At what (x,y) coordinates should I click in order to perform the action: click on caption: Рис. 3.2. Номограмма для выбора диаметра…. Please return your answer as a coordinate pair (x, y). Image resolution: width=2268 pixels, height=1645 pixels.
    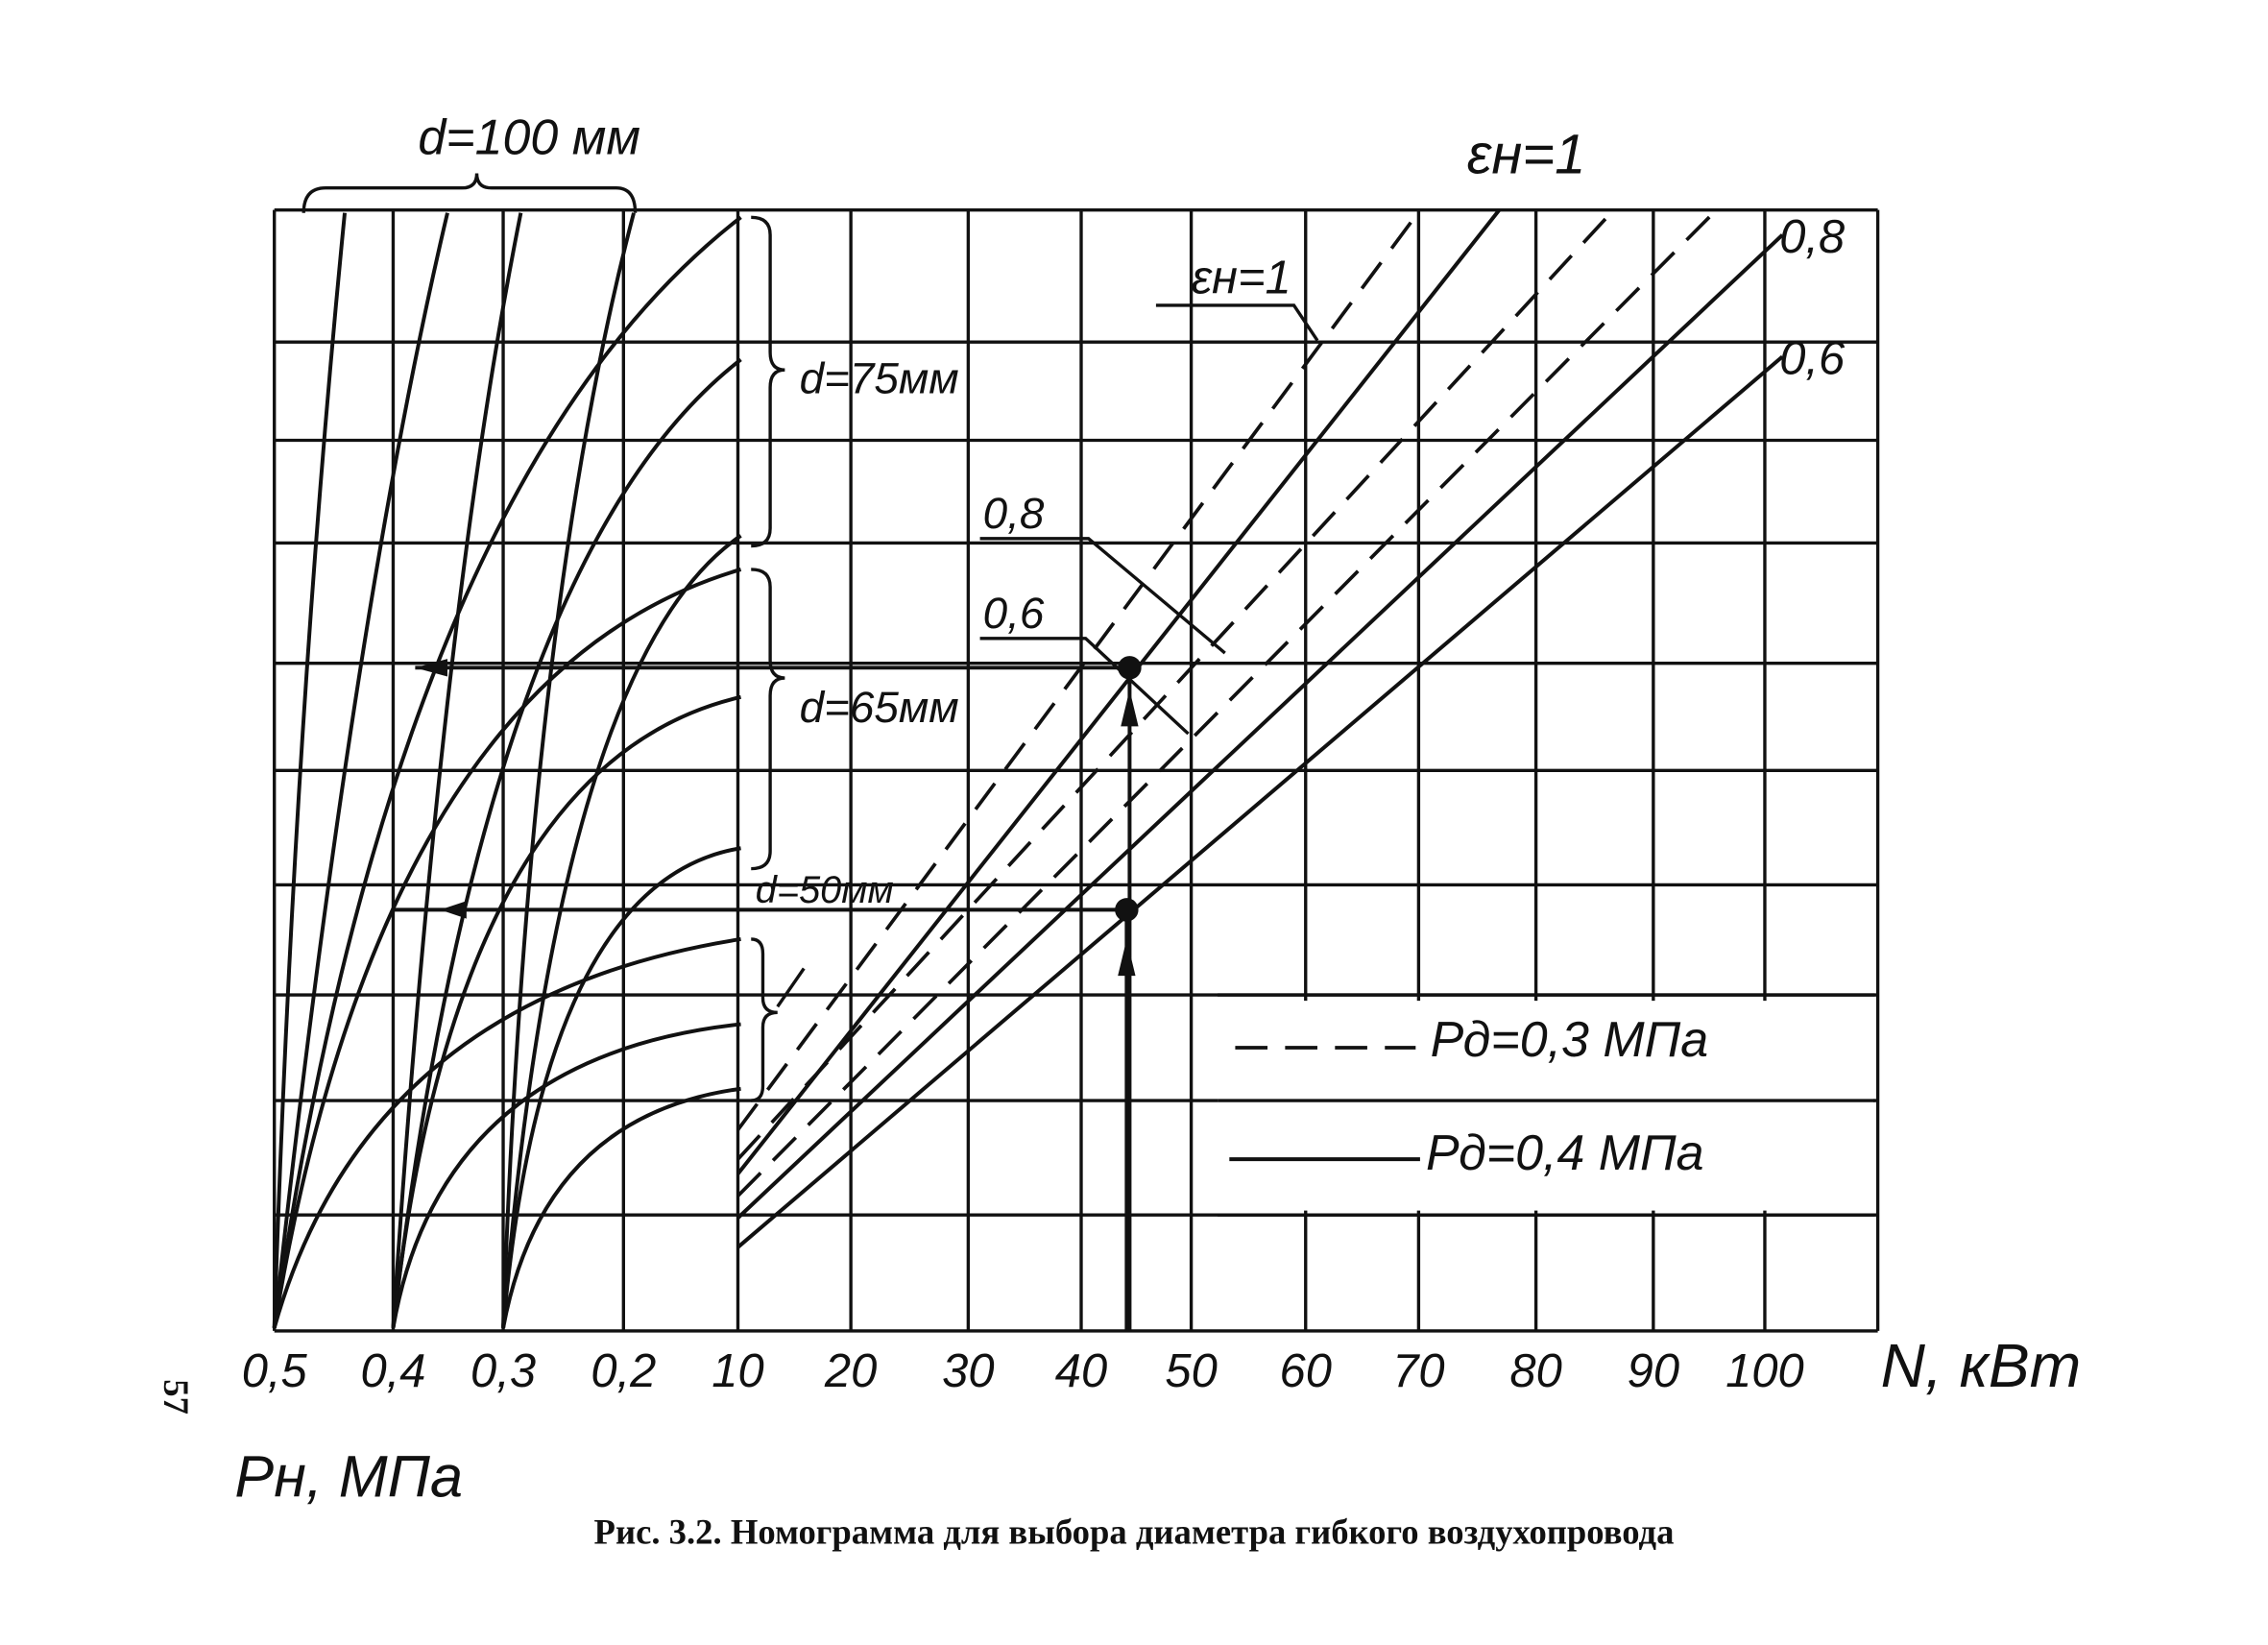
    Looking at the image, I should click on (1134, 1531).